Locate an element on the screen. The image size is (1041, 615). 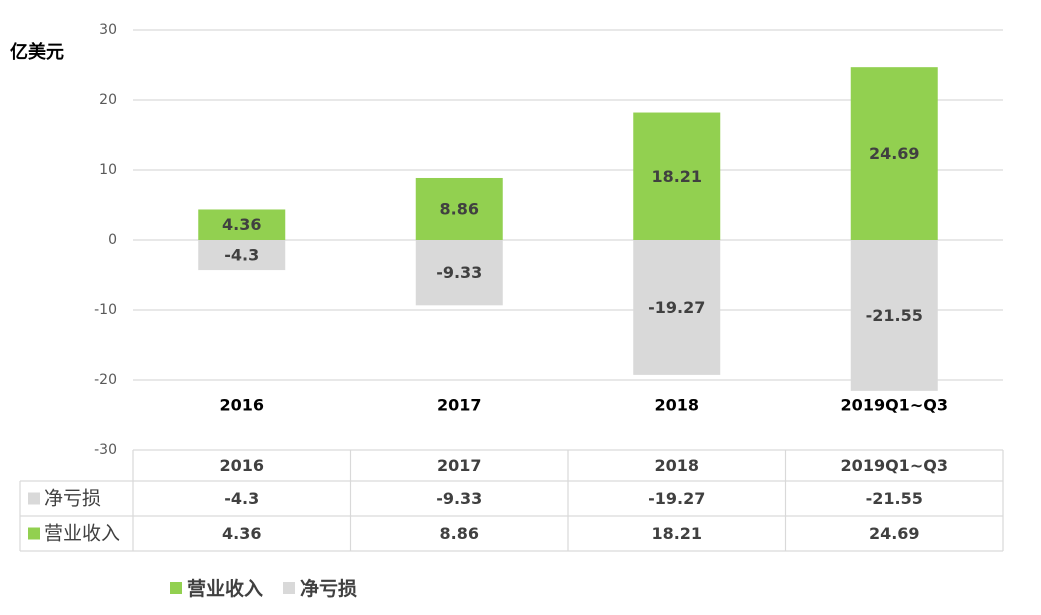
table-cell: 4.36 is located at coordinates (241, 533).